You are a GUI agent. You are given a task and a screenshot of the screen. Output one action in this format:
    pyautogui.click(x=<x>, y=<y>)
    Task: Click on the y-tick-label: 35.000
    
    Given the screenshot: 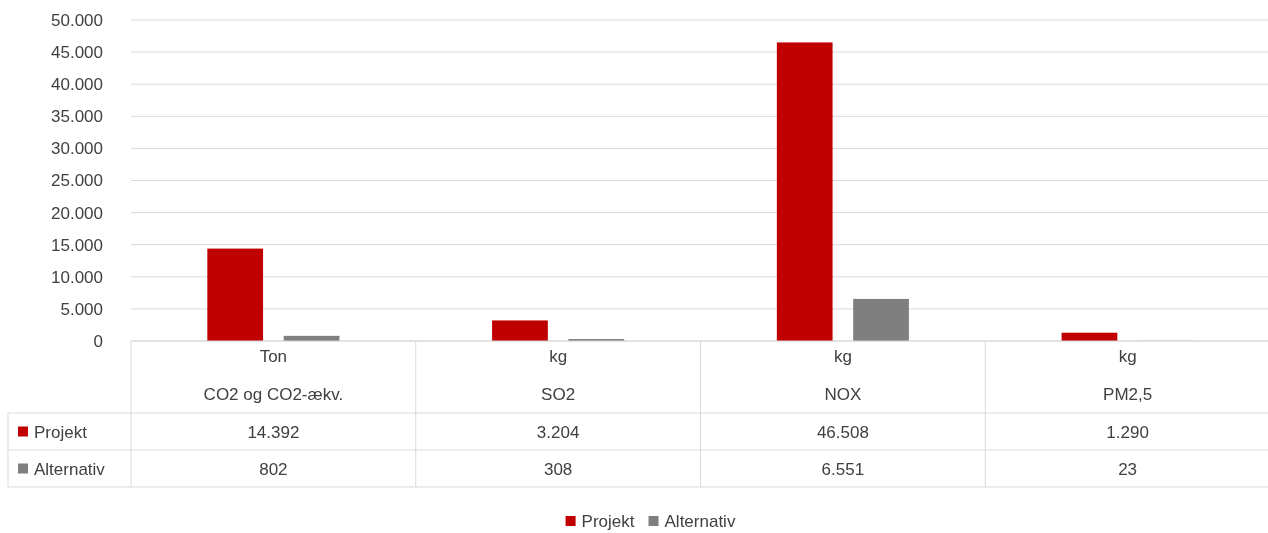 What is the action you would take?
    pyautogui.click(x=77, y=117)
    